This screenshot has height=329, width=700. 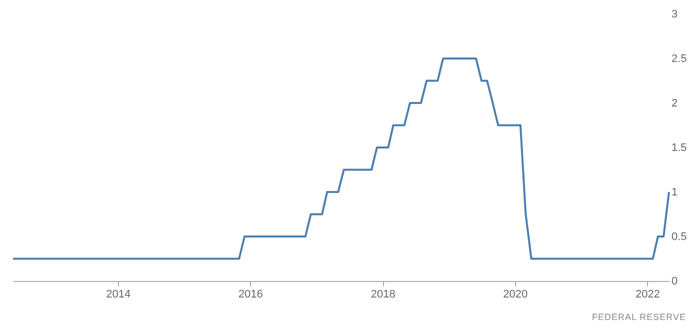 I want to click on y-tick-label: 3, so click(x=675, y=14).